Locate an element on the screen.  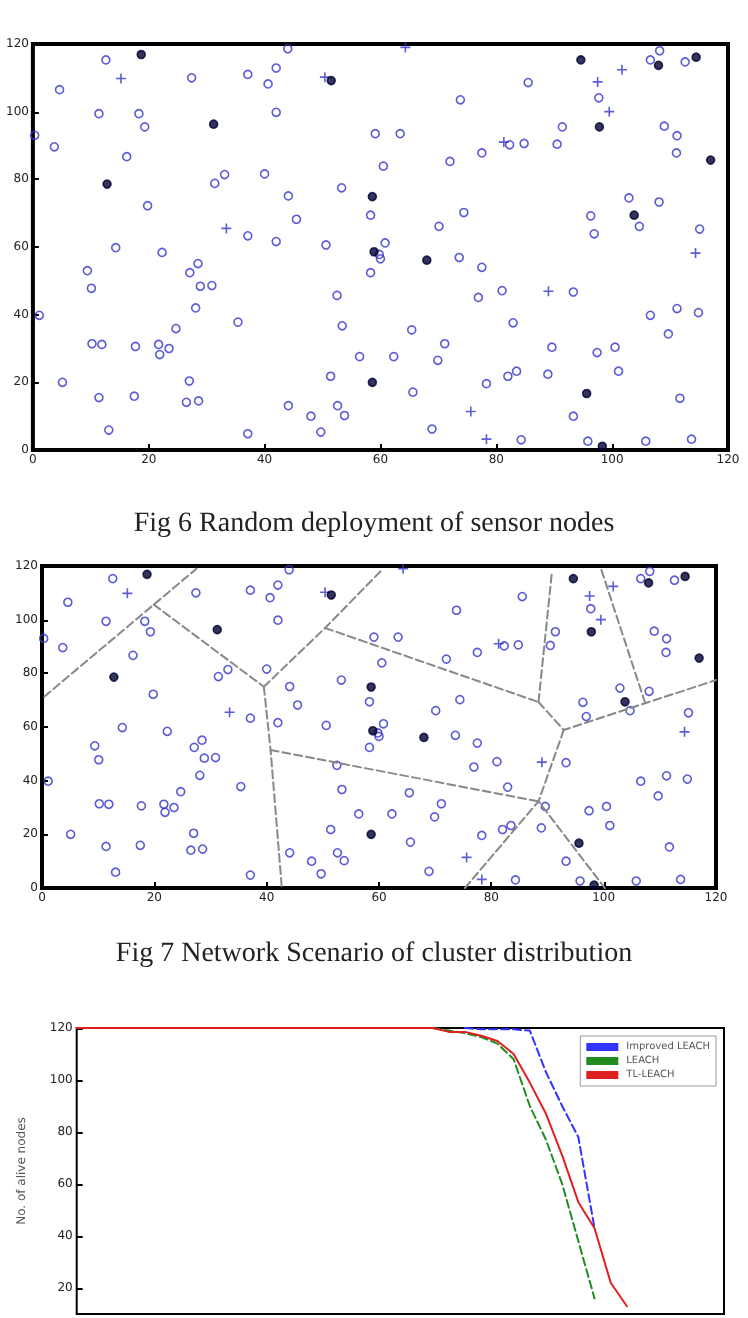
text: Fig 7 Network Scenario of cluster distribution is located at coordinates (374, 954).